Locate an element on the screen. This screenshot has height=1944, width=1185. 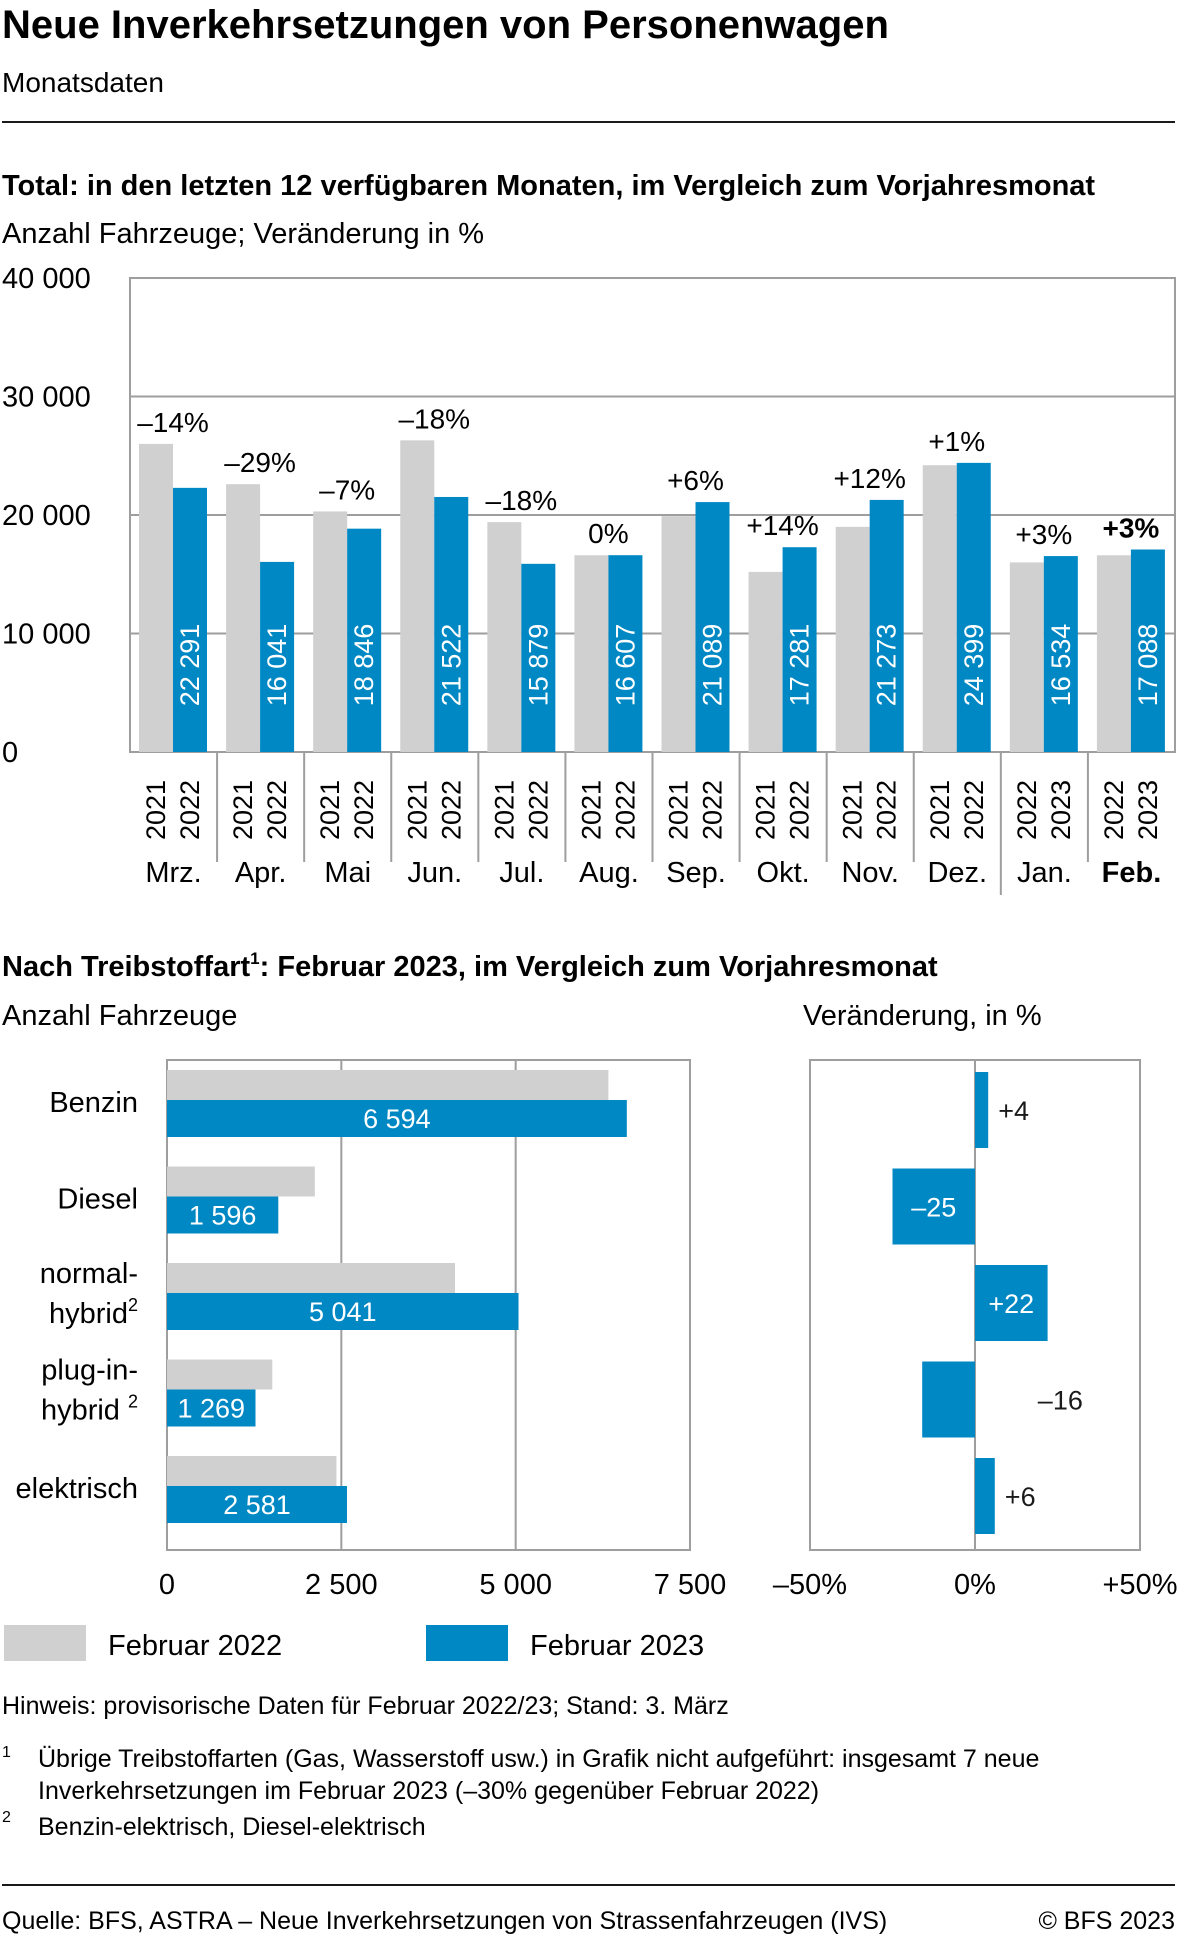
chart1-month-label: Nov. is located at coordinates (869, 873).